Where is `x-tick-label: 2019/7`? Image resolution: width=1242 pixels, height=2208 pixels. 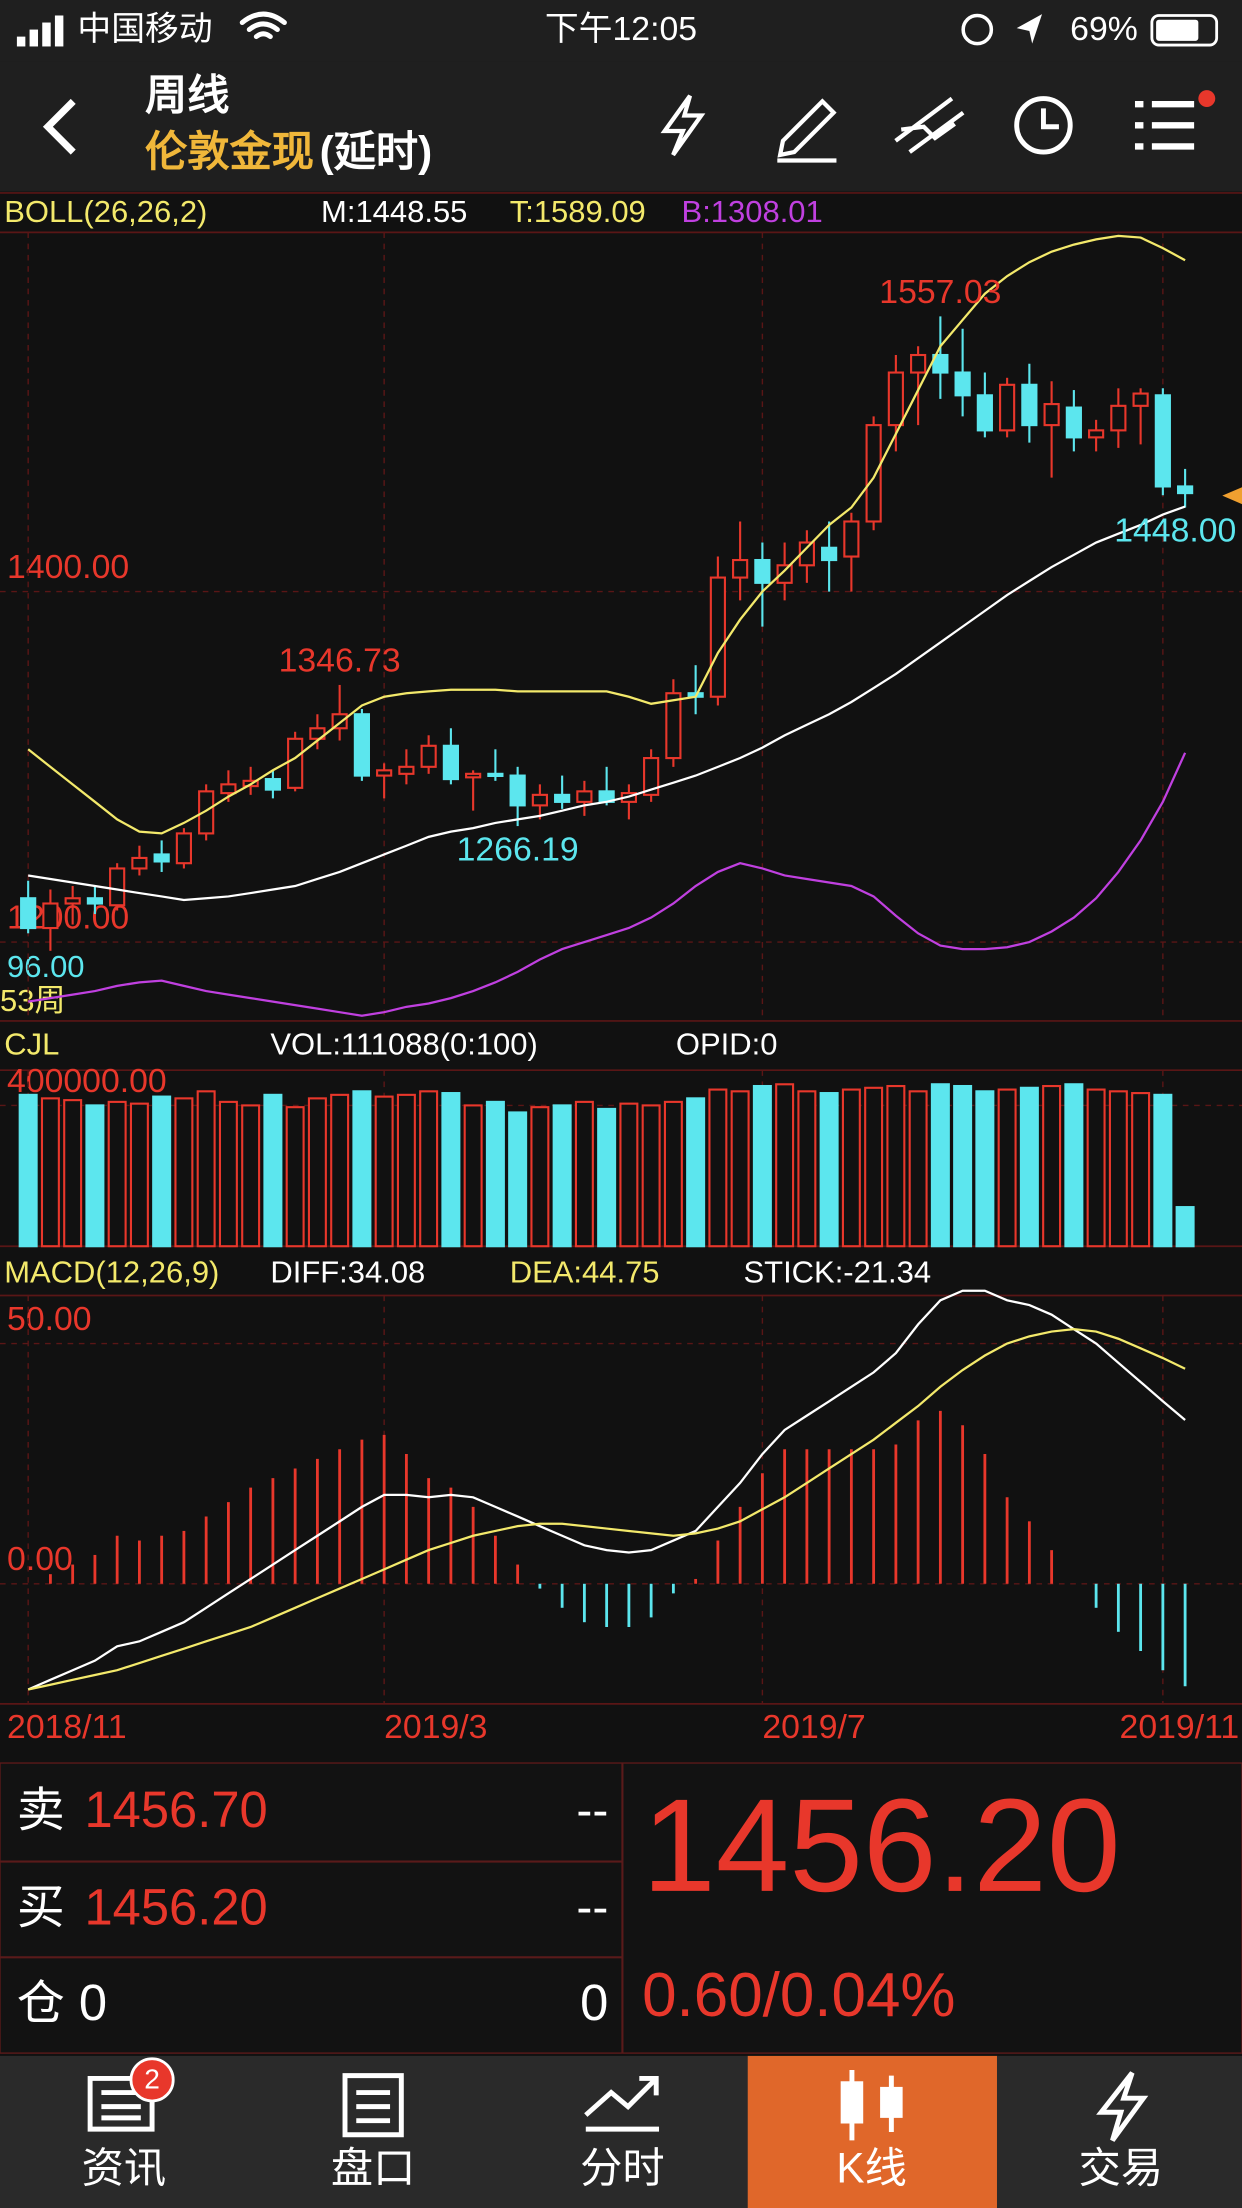 x-tick-label: 2019/7 is located at coordinates (813, 1727).